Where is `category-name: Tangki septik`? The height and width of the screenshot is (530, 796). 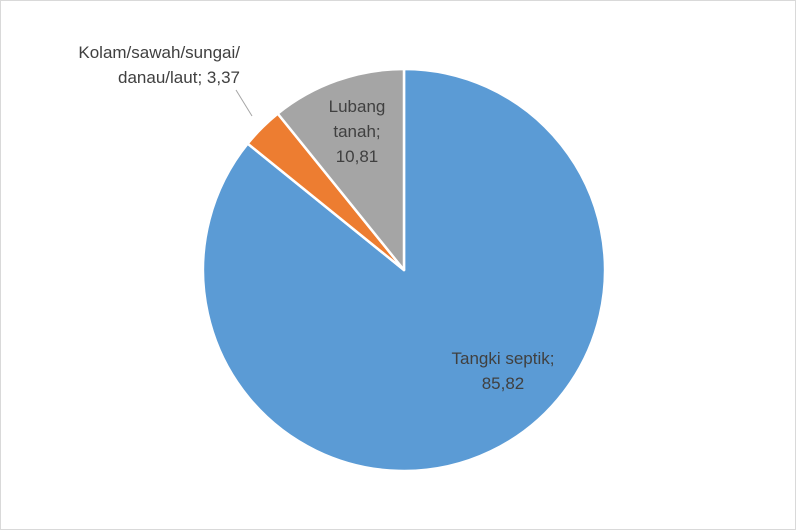
category-name: Tangki septik is located at coordinates (500, 358).